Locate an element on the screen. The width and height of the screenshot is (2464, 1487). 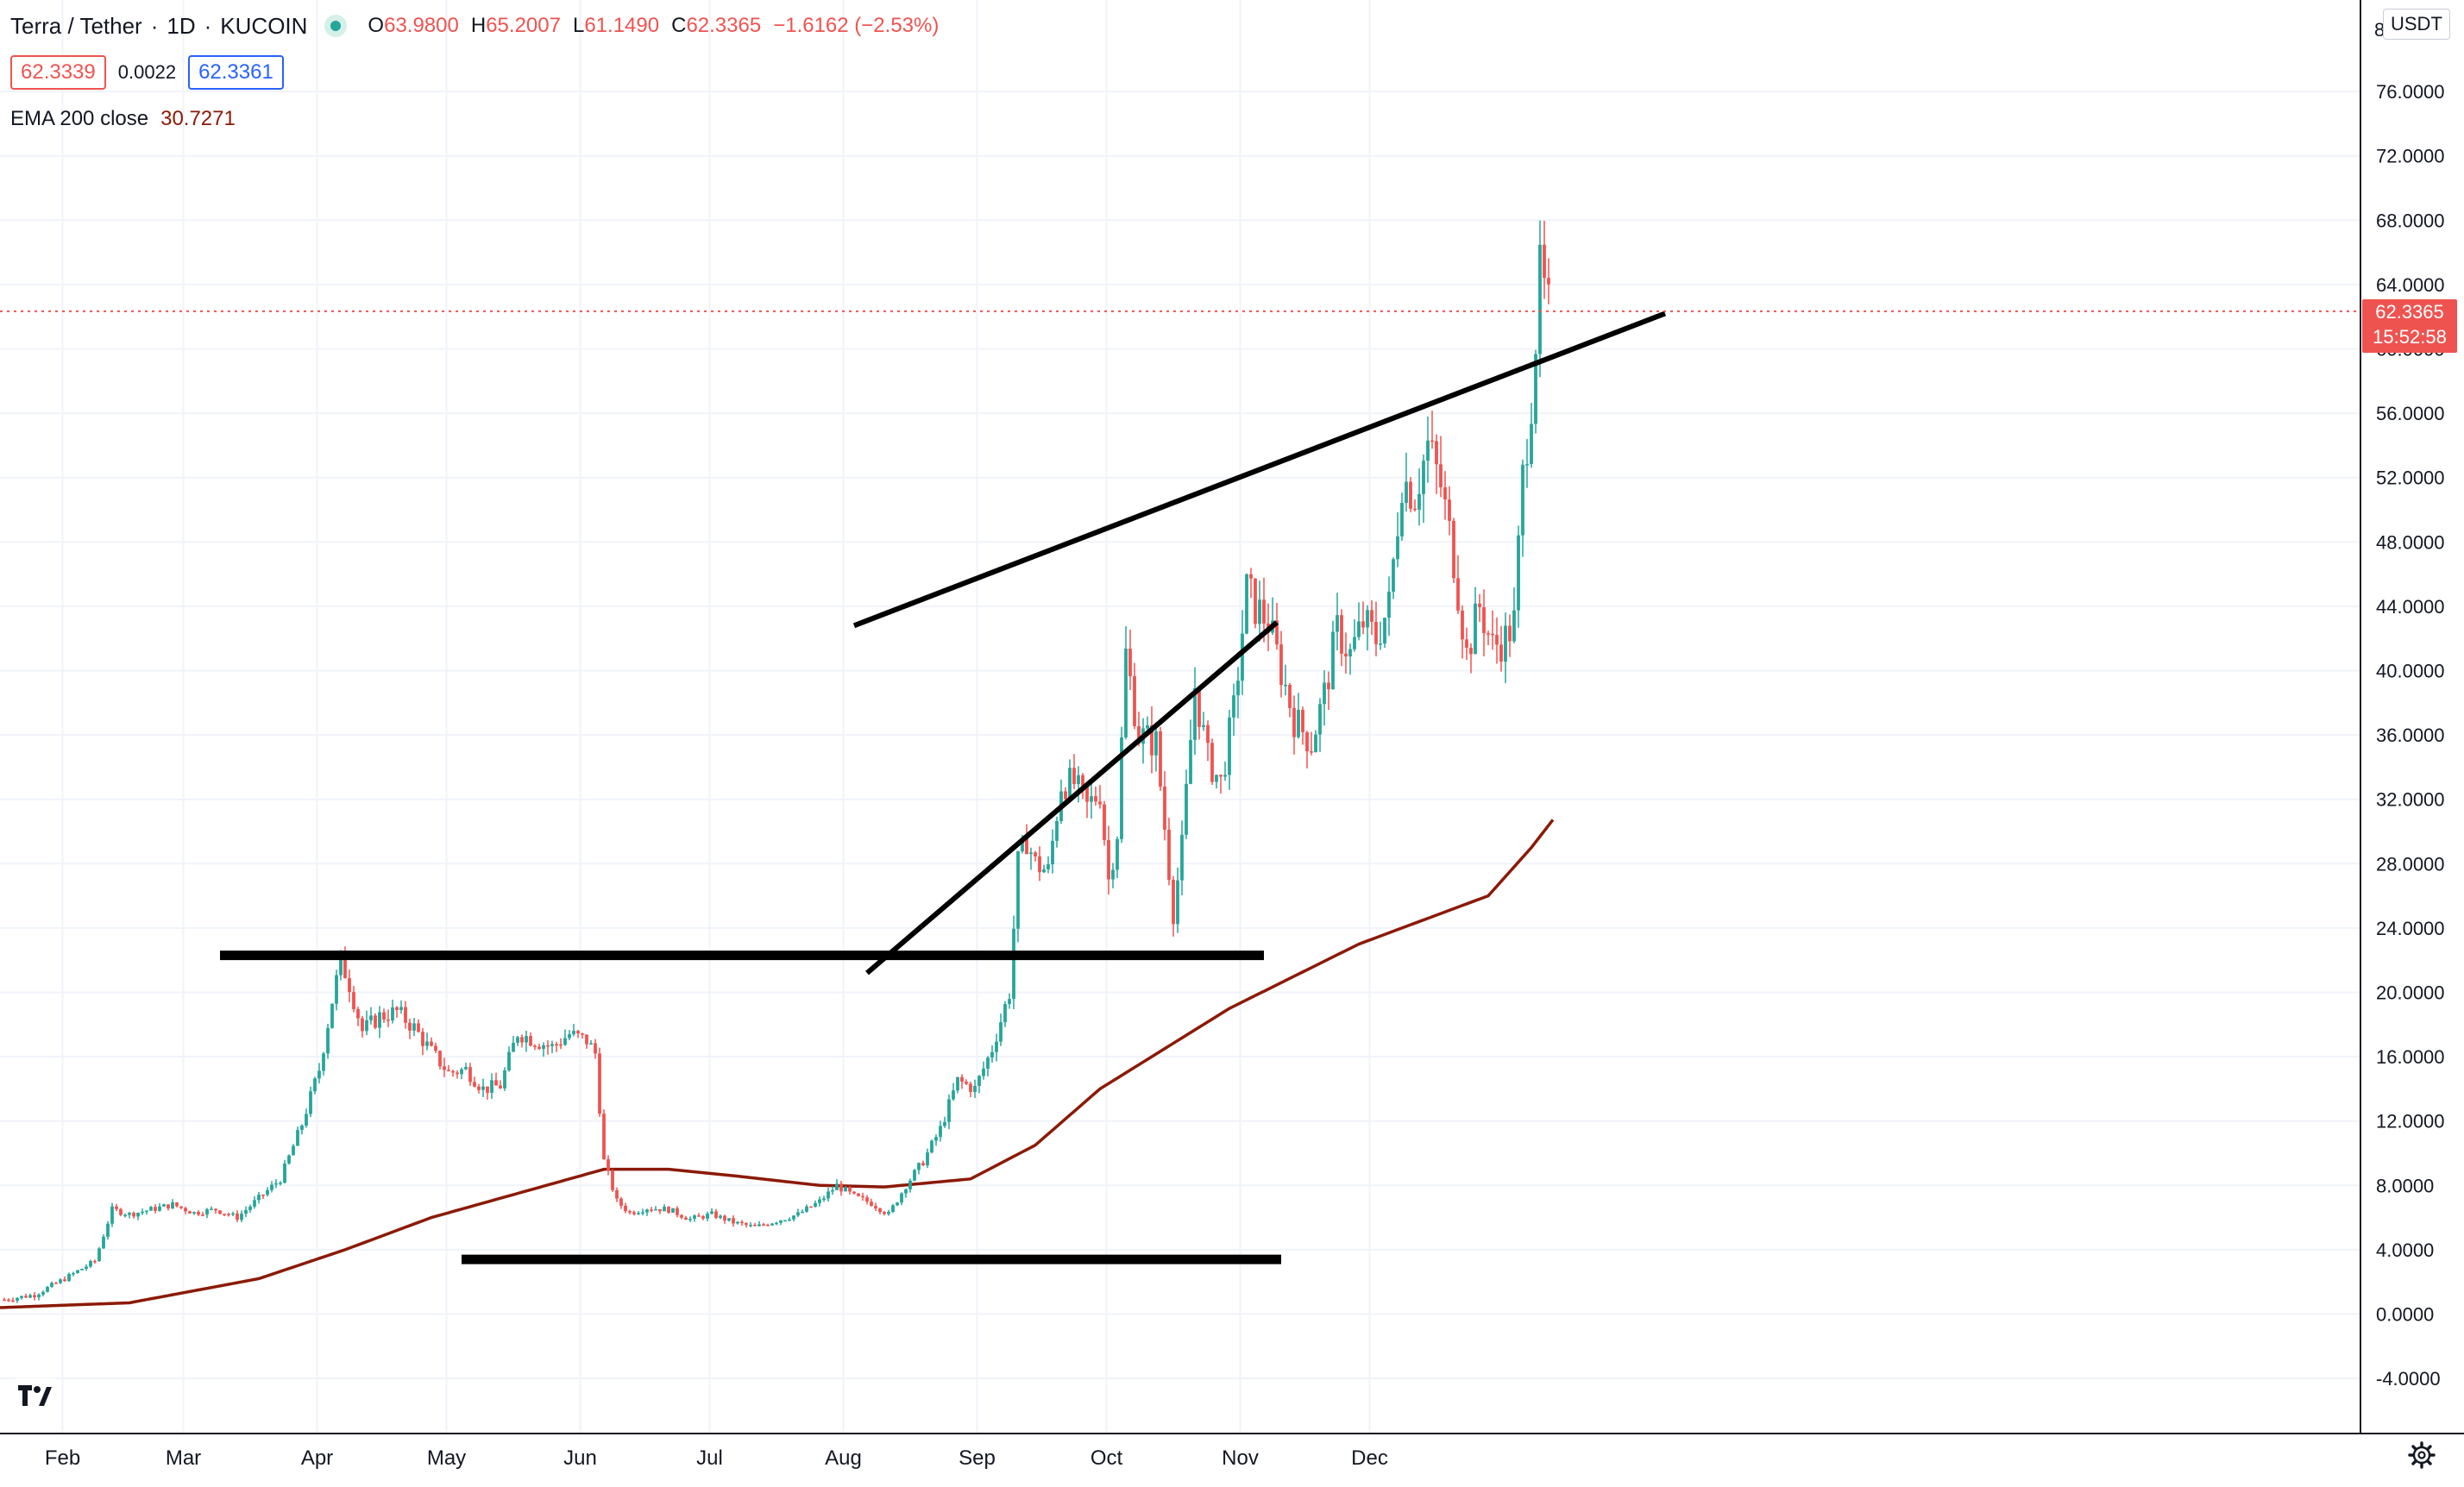
time-tick-label: Aug is located at coordinates (844, 1458).